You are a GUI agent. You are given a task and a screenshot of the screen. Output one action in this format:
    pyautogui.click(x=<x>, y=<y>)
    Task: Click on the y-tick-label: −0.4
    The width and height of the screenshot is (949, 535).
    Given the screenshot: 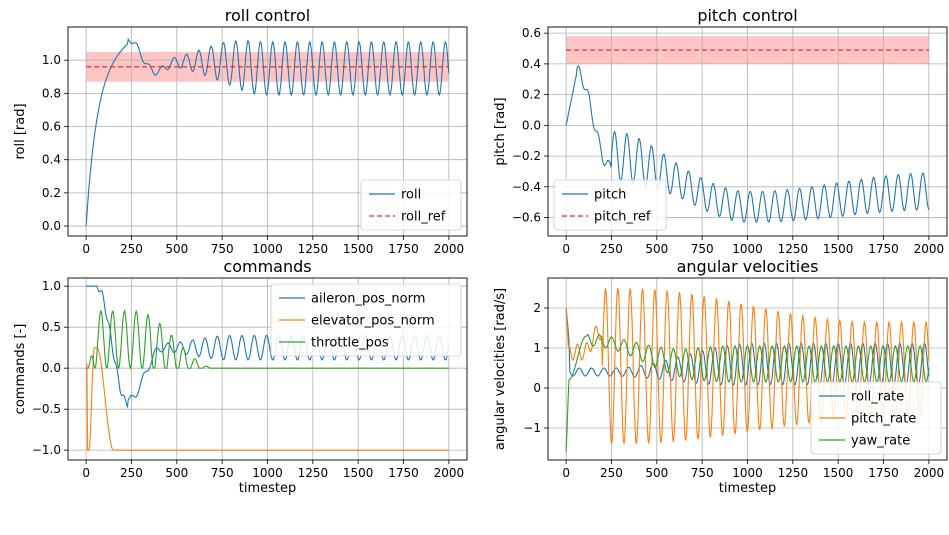 What is the action you would take?
    pyautogui.click(x=526, y=187)
    